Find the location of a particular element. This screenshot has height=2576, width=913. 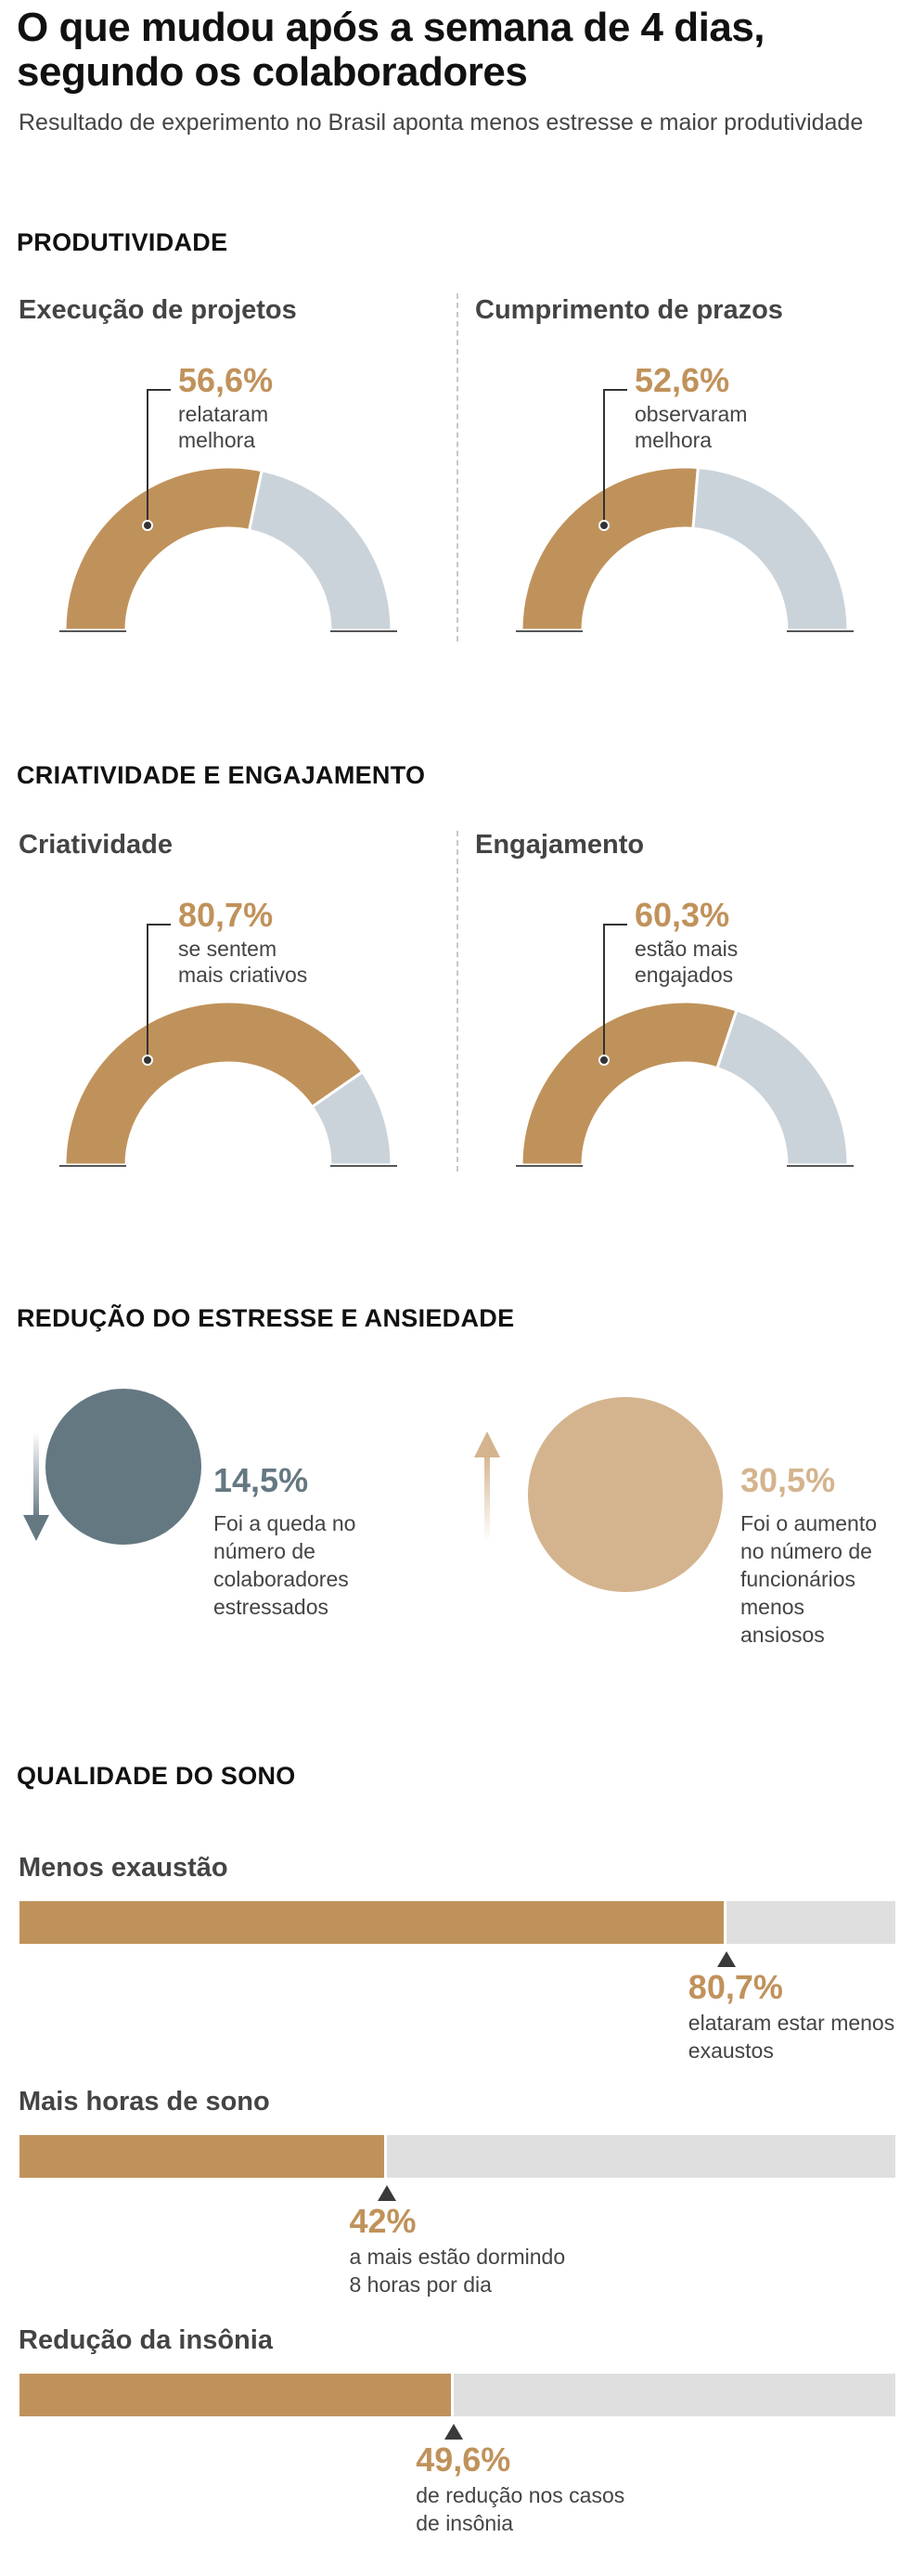

bar-title: Mais horas de sono is located at coordinates (144, 2101).